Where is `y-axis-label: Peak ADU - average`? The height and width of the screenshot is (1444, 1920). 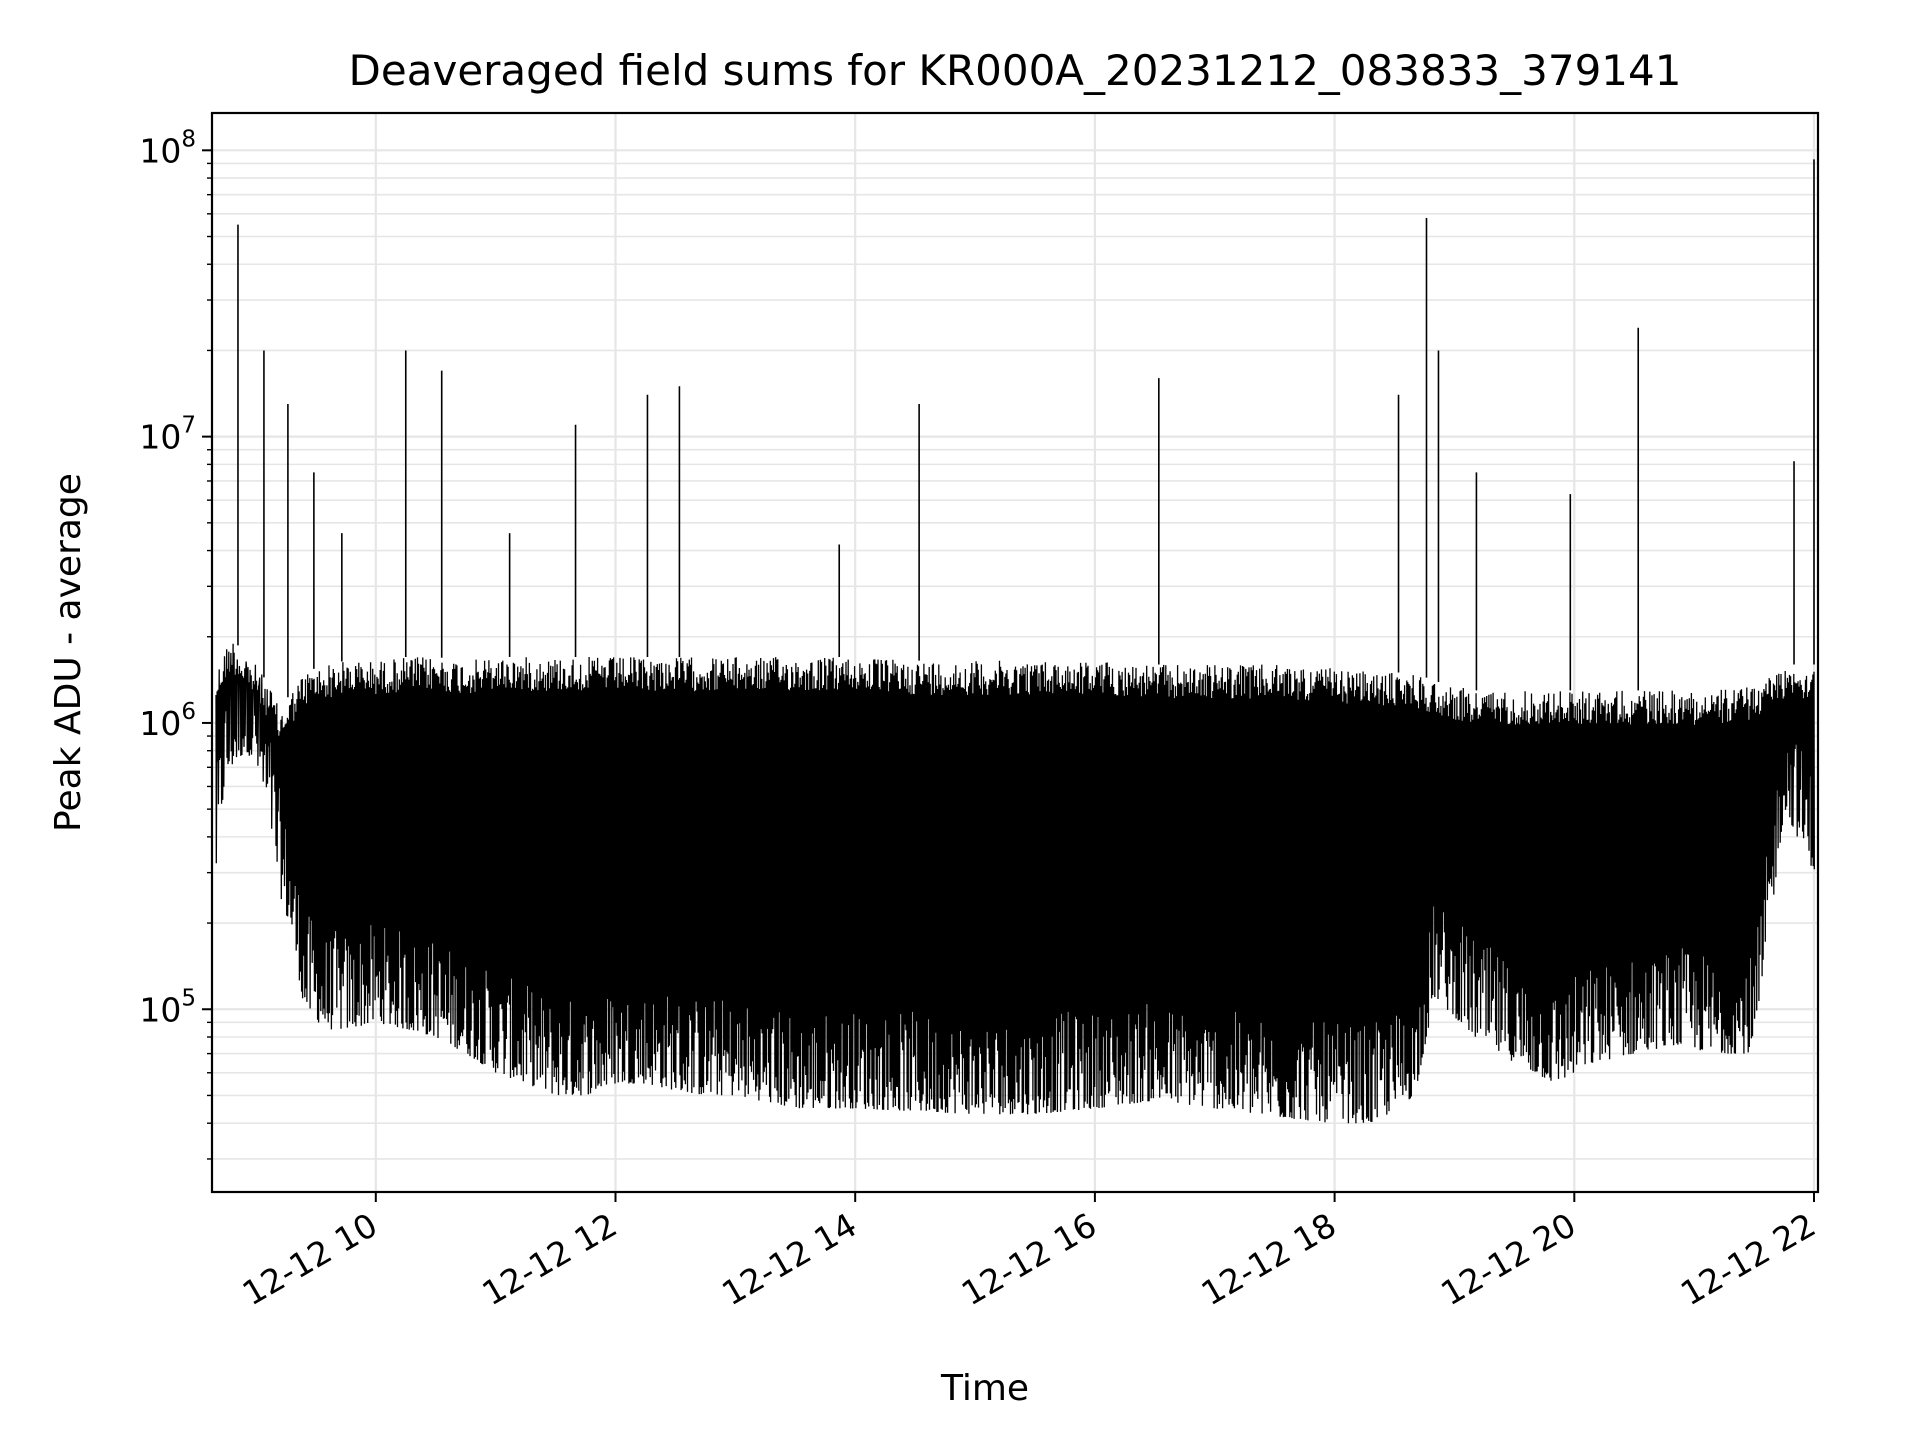
y-axis-label: Peak ADU - average is located at coordinates (68, 652).